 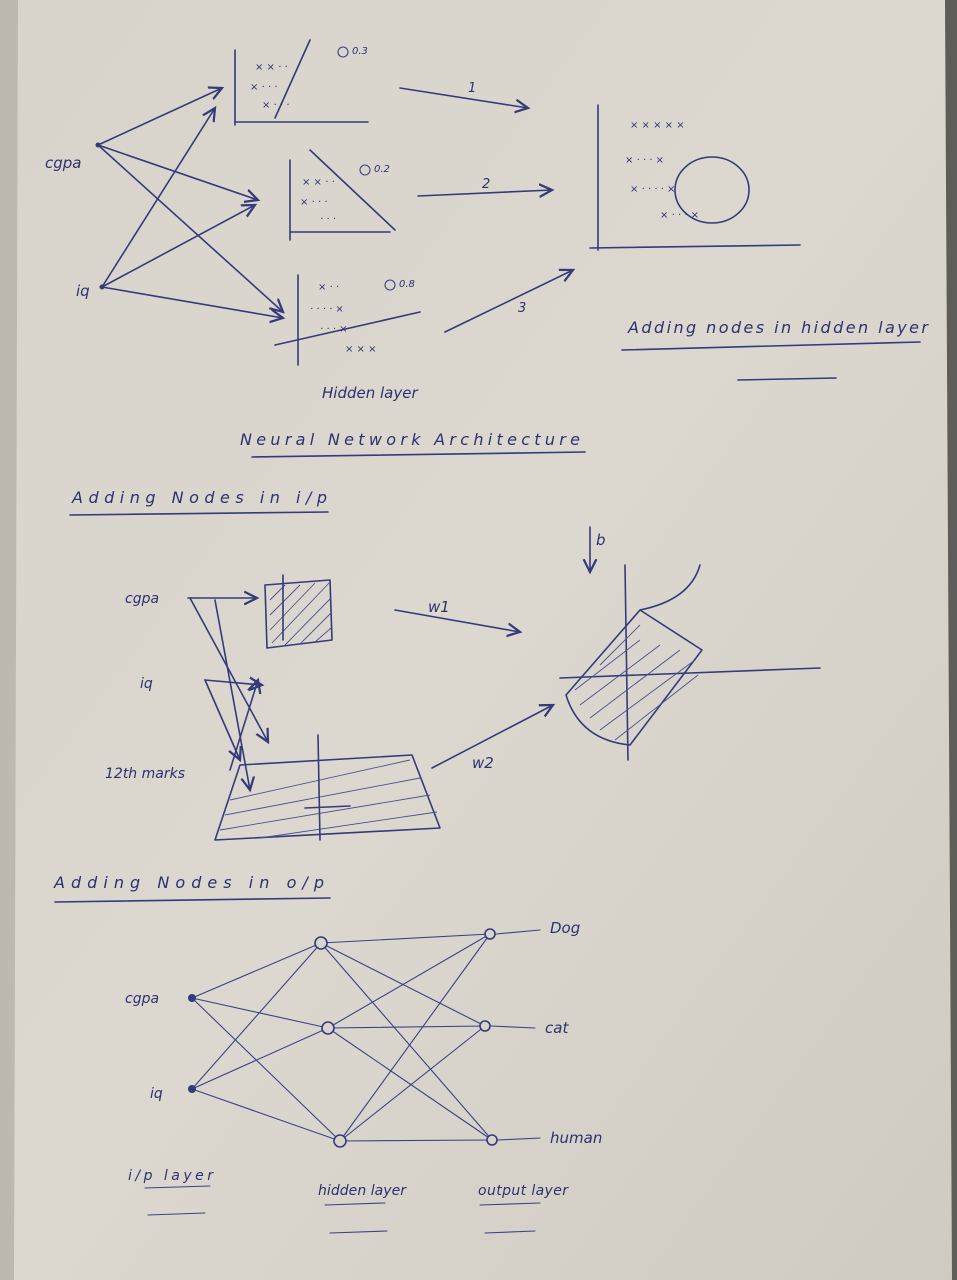 What do you see at coordinates (407, 284) in the screenshot?
I see `value-label-3: 0.8` at bounding box center [407, 284].